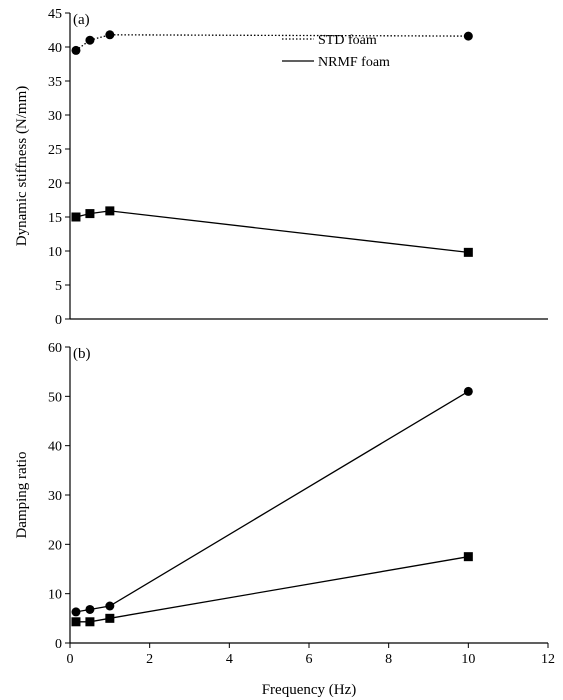 This screenshot has height=700, width=563. Describe the element at coordinates (82, 354) in the screenshot. I see `panel-label: (b)` at that location.